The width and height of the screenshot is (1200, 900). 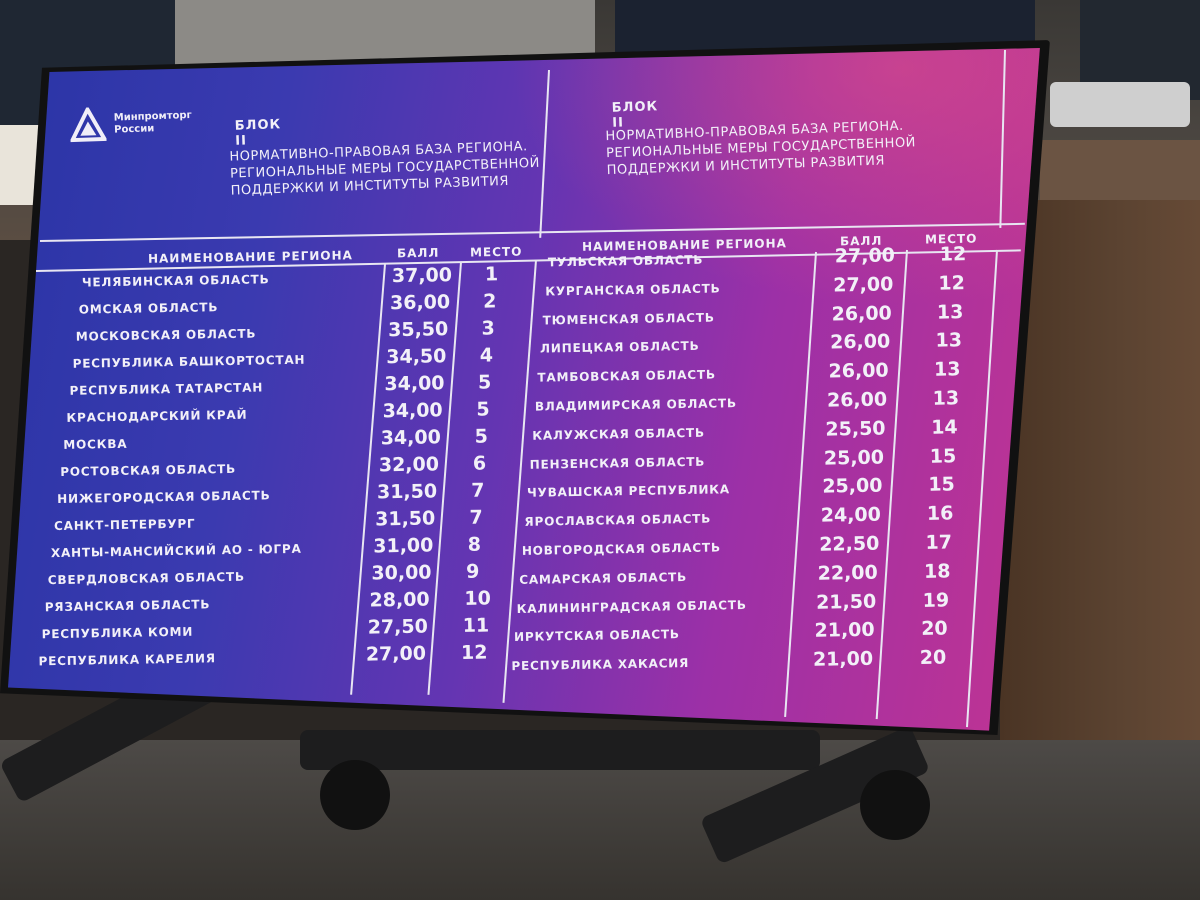 I want to click on region-name: ОМСКАЯ ОБЛАСТЬ, so click(x=148, y=308).